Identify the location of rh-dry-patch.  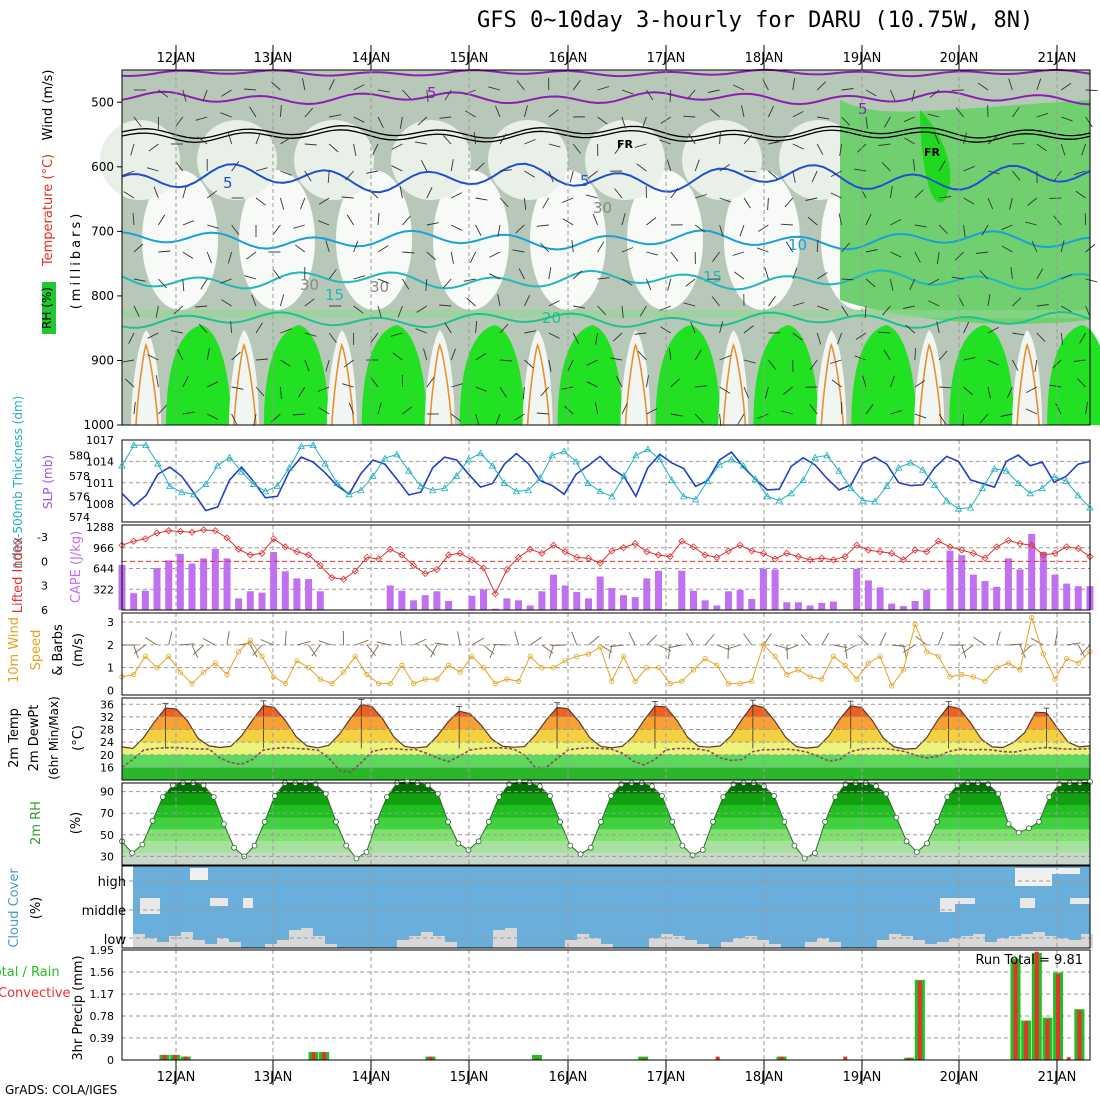
(762, 240).